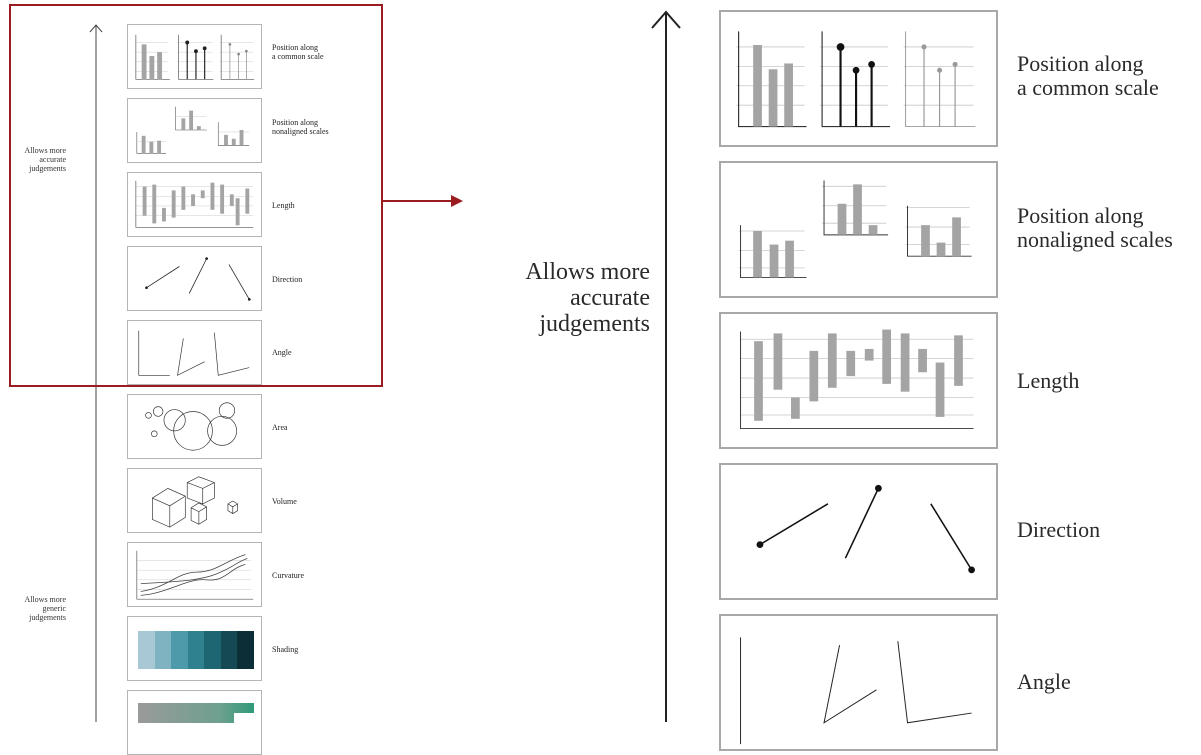 The height and width of the screenshot is (755, 1201). I want to click on overview-card-position-common, so click(194, 56).